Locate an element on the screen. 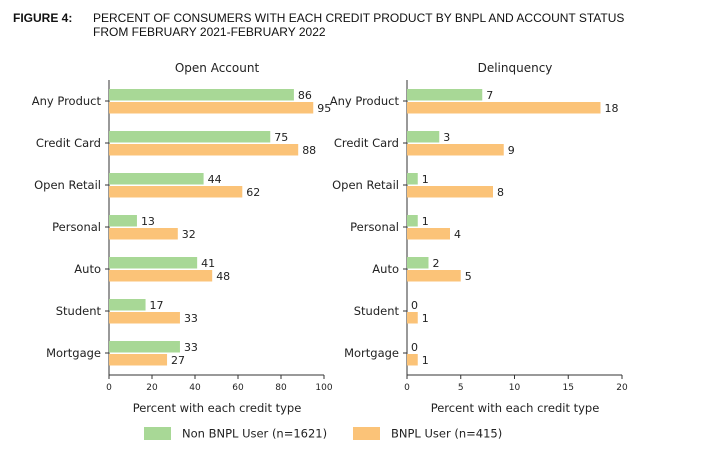  delinquency-category-label: Open Retail is located at coordinates (365, 185).